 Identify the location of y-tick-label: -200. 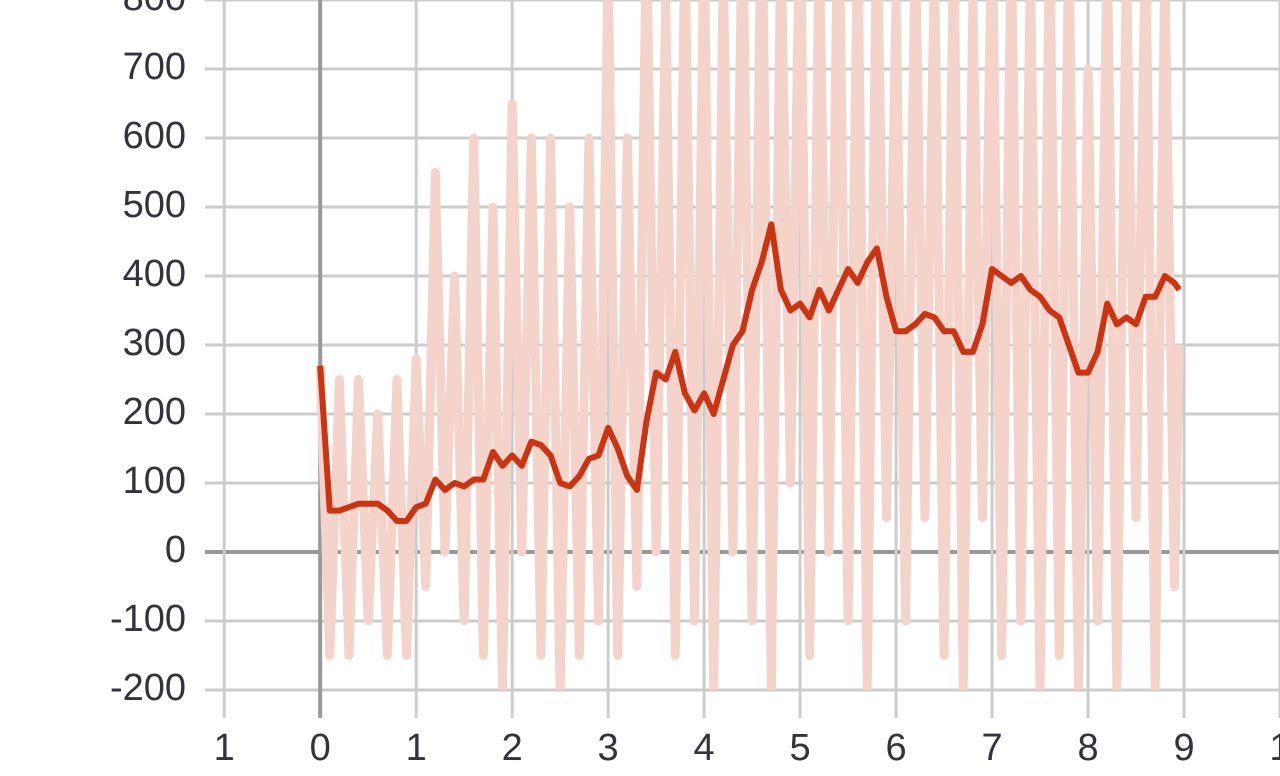
(148, 688).